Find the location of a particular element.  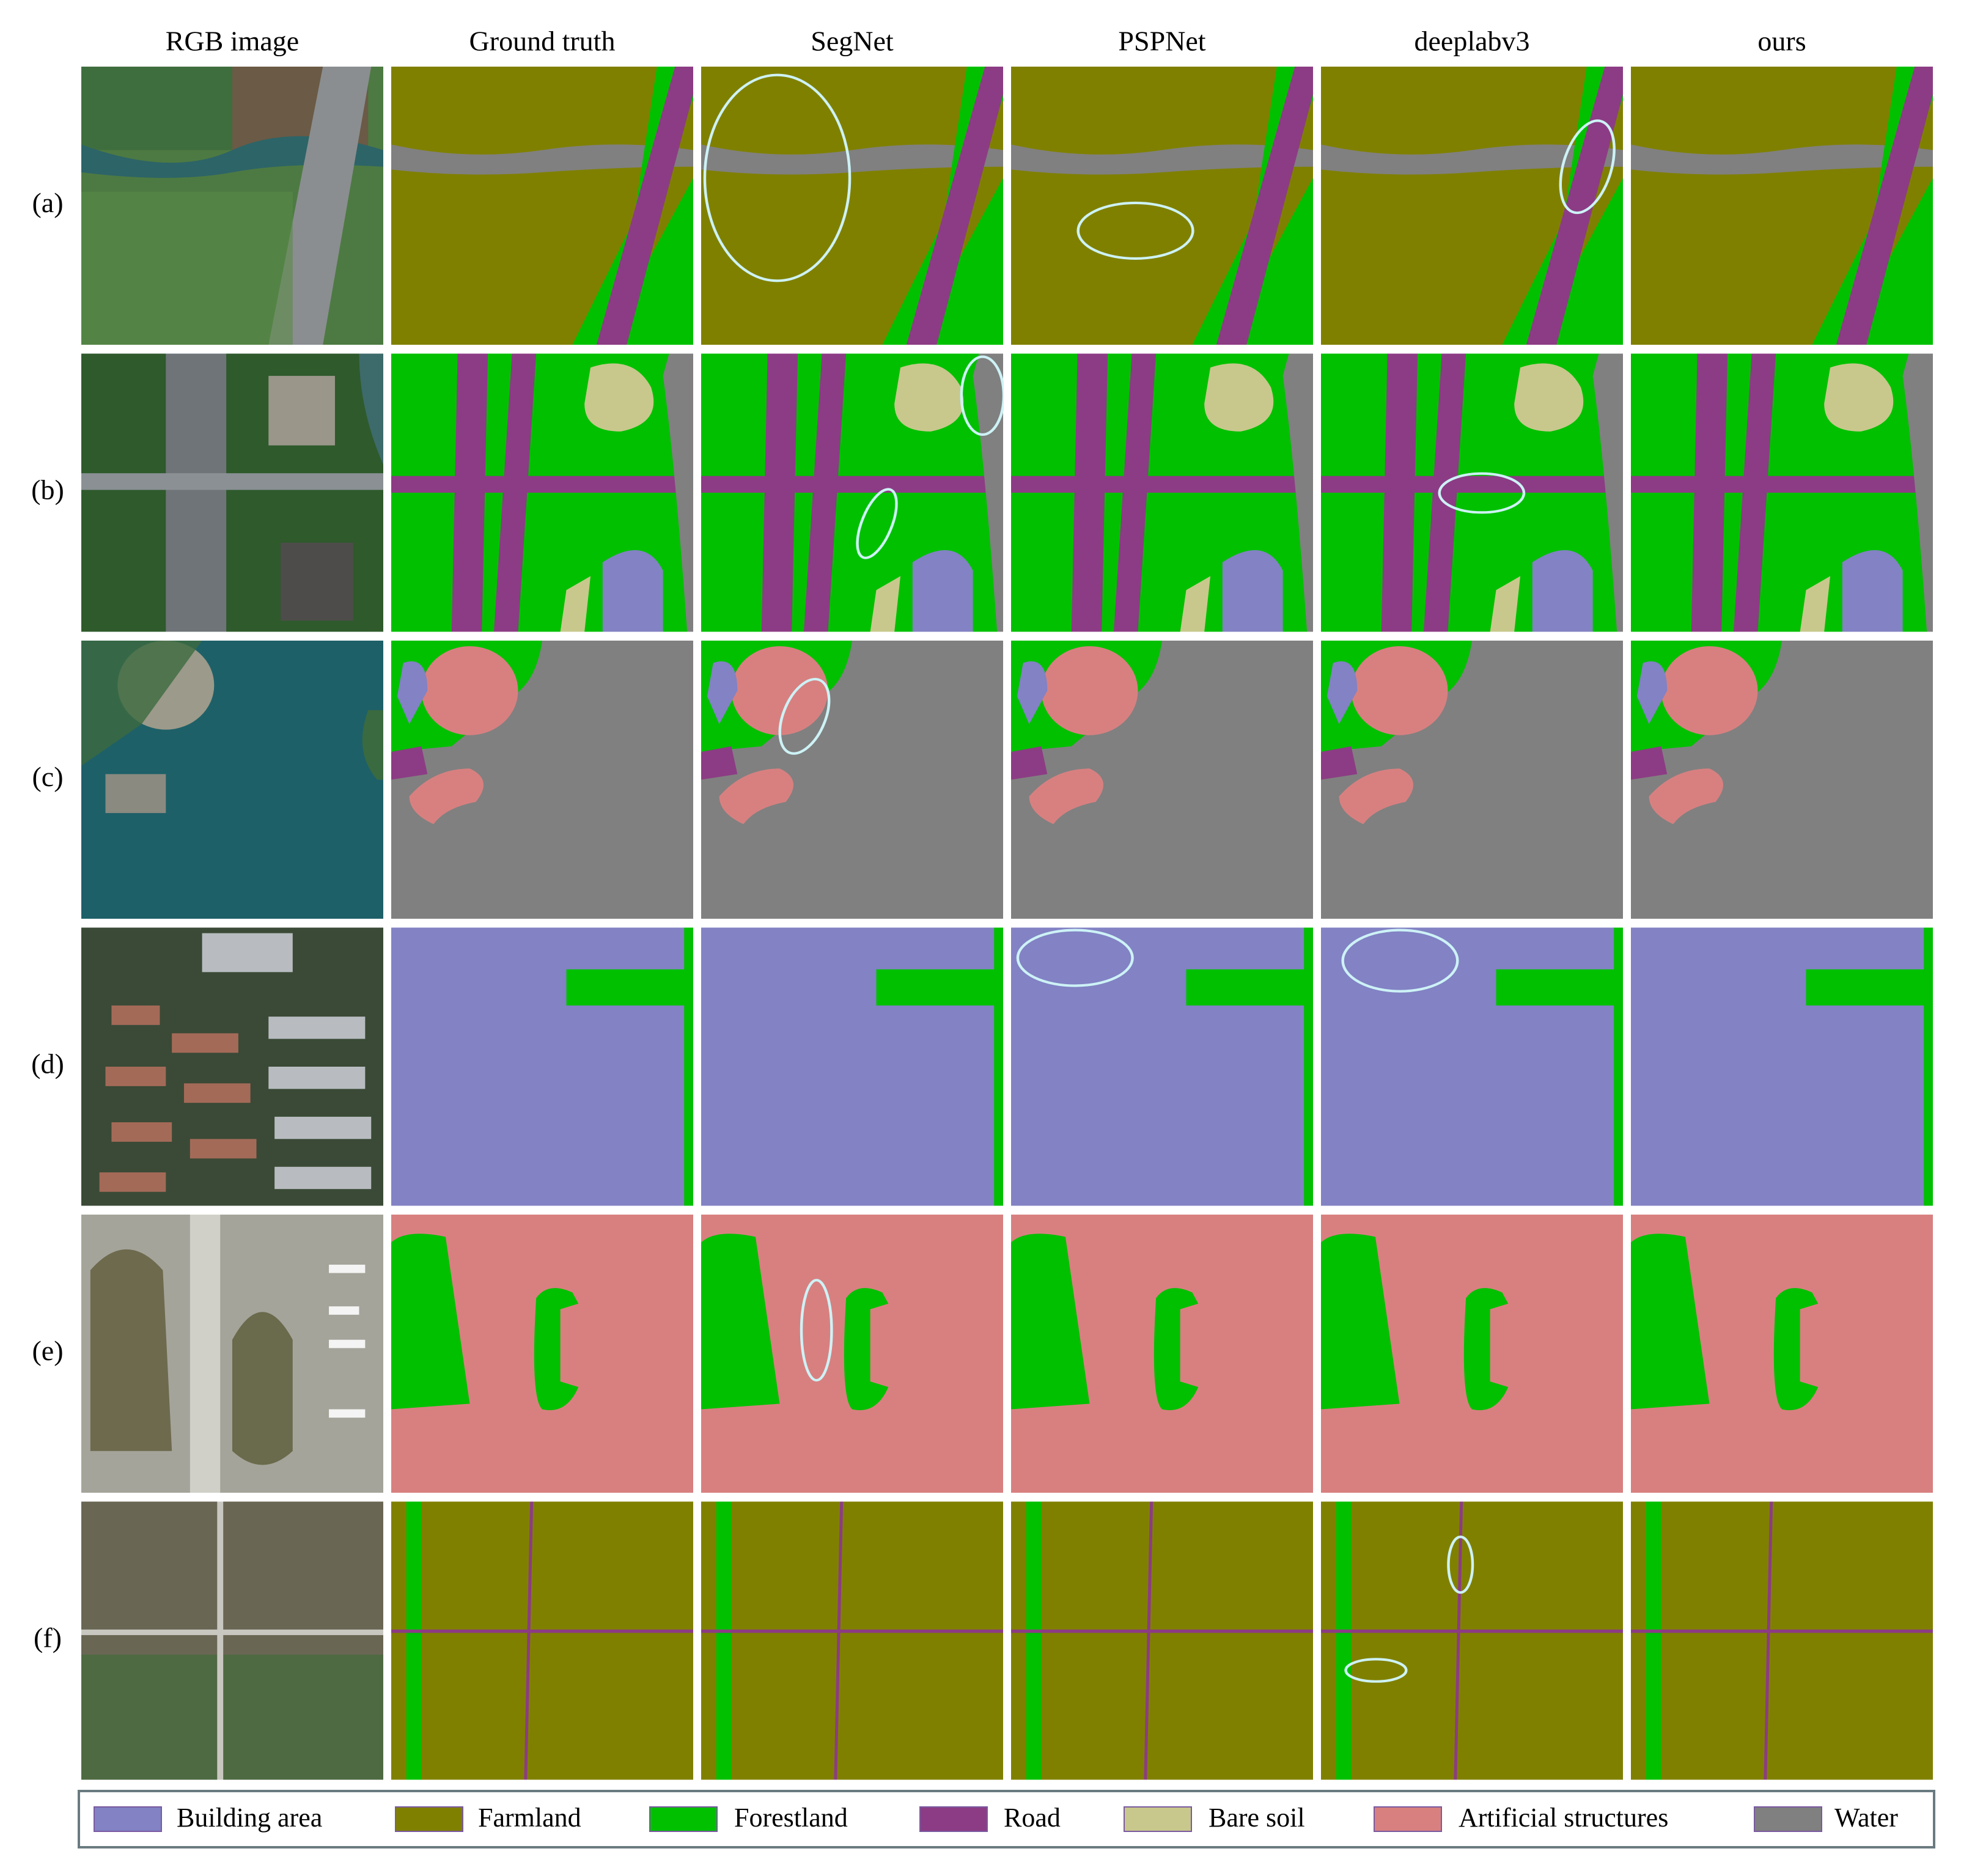

row-label: (b) is located at coordinates (47, 490).